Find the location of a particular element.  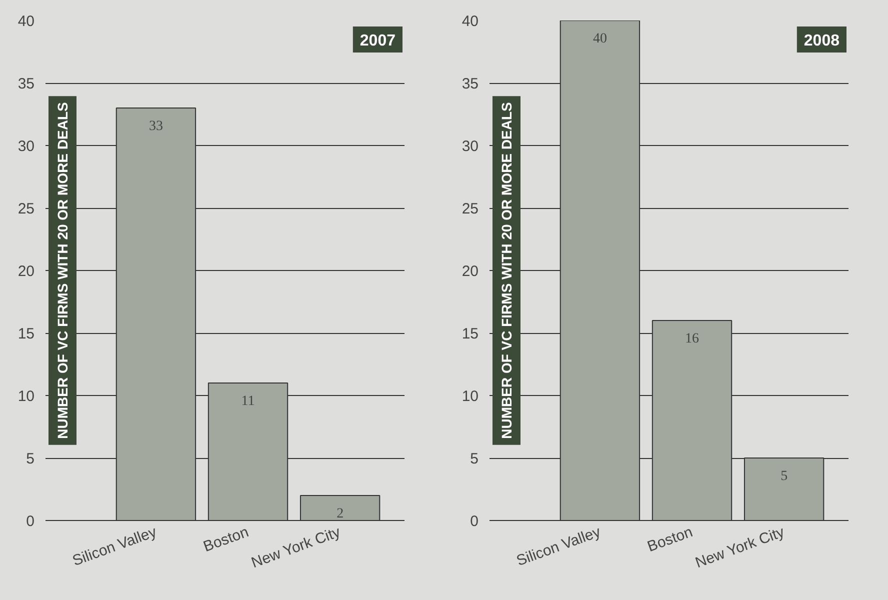

data-label: 11 is located at coordinates (248, 401).